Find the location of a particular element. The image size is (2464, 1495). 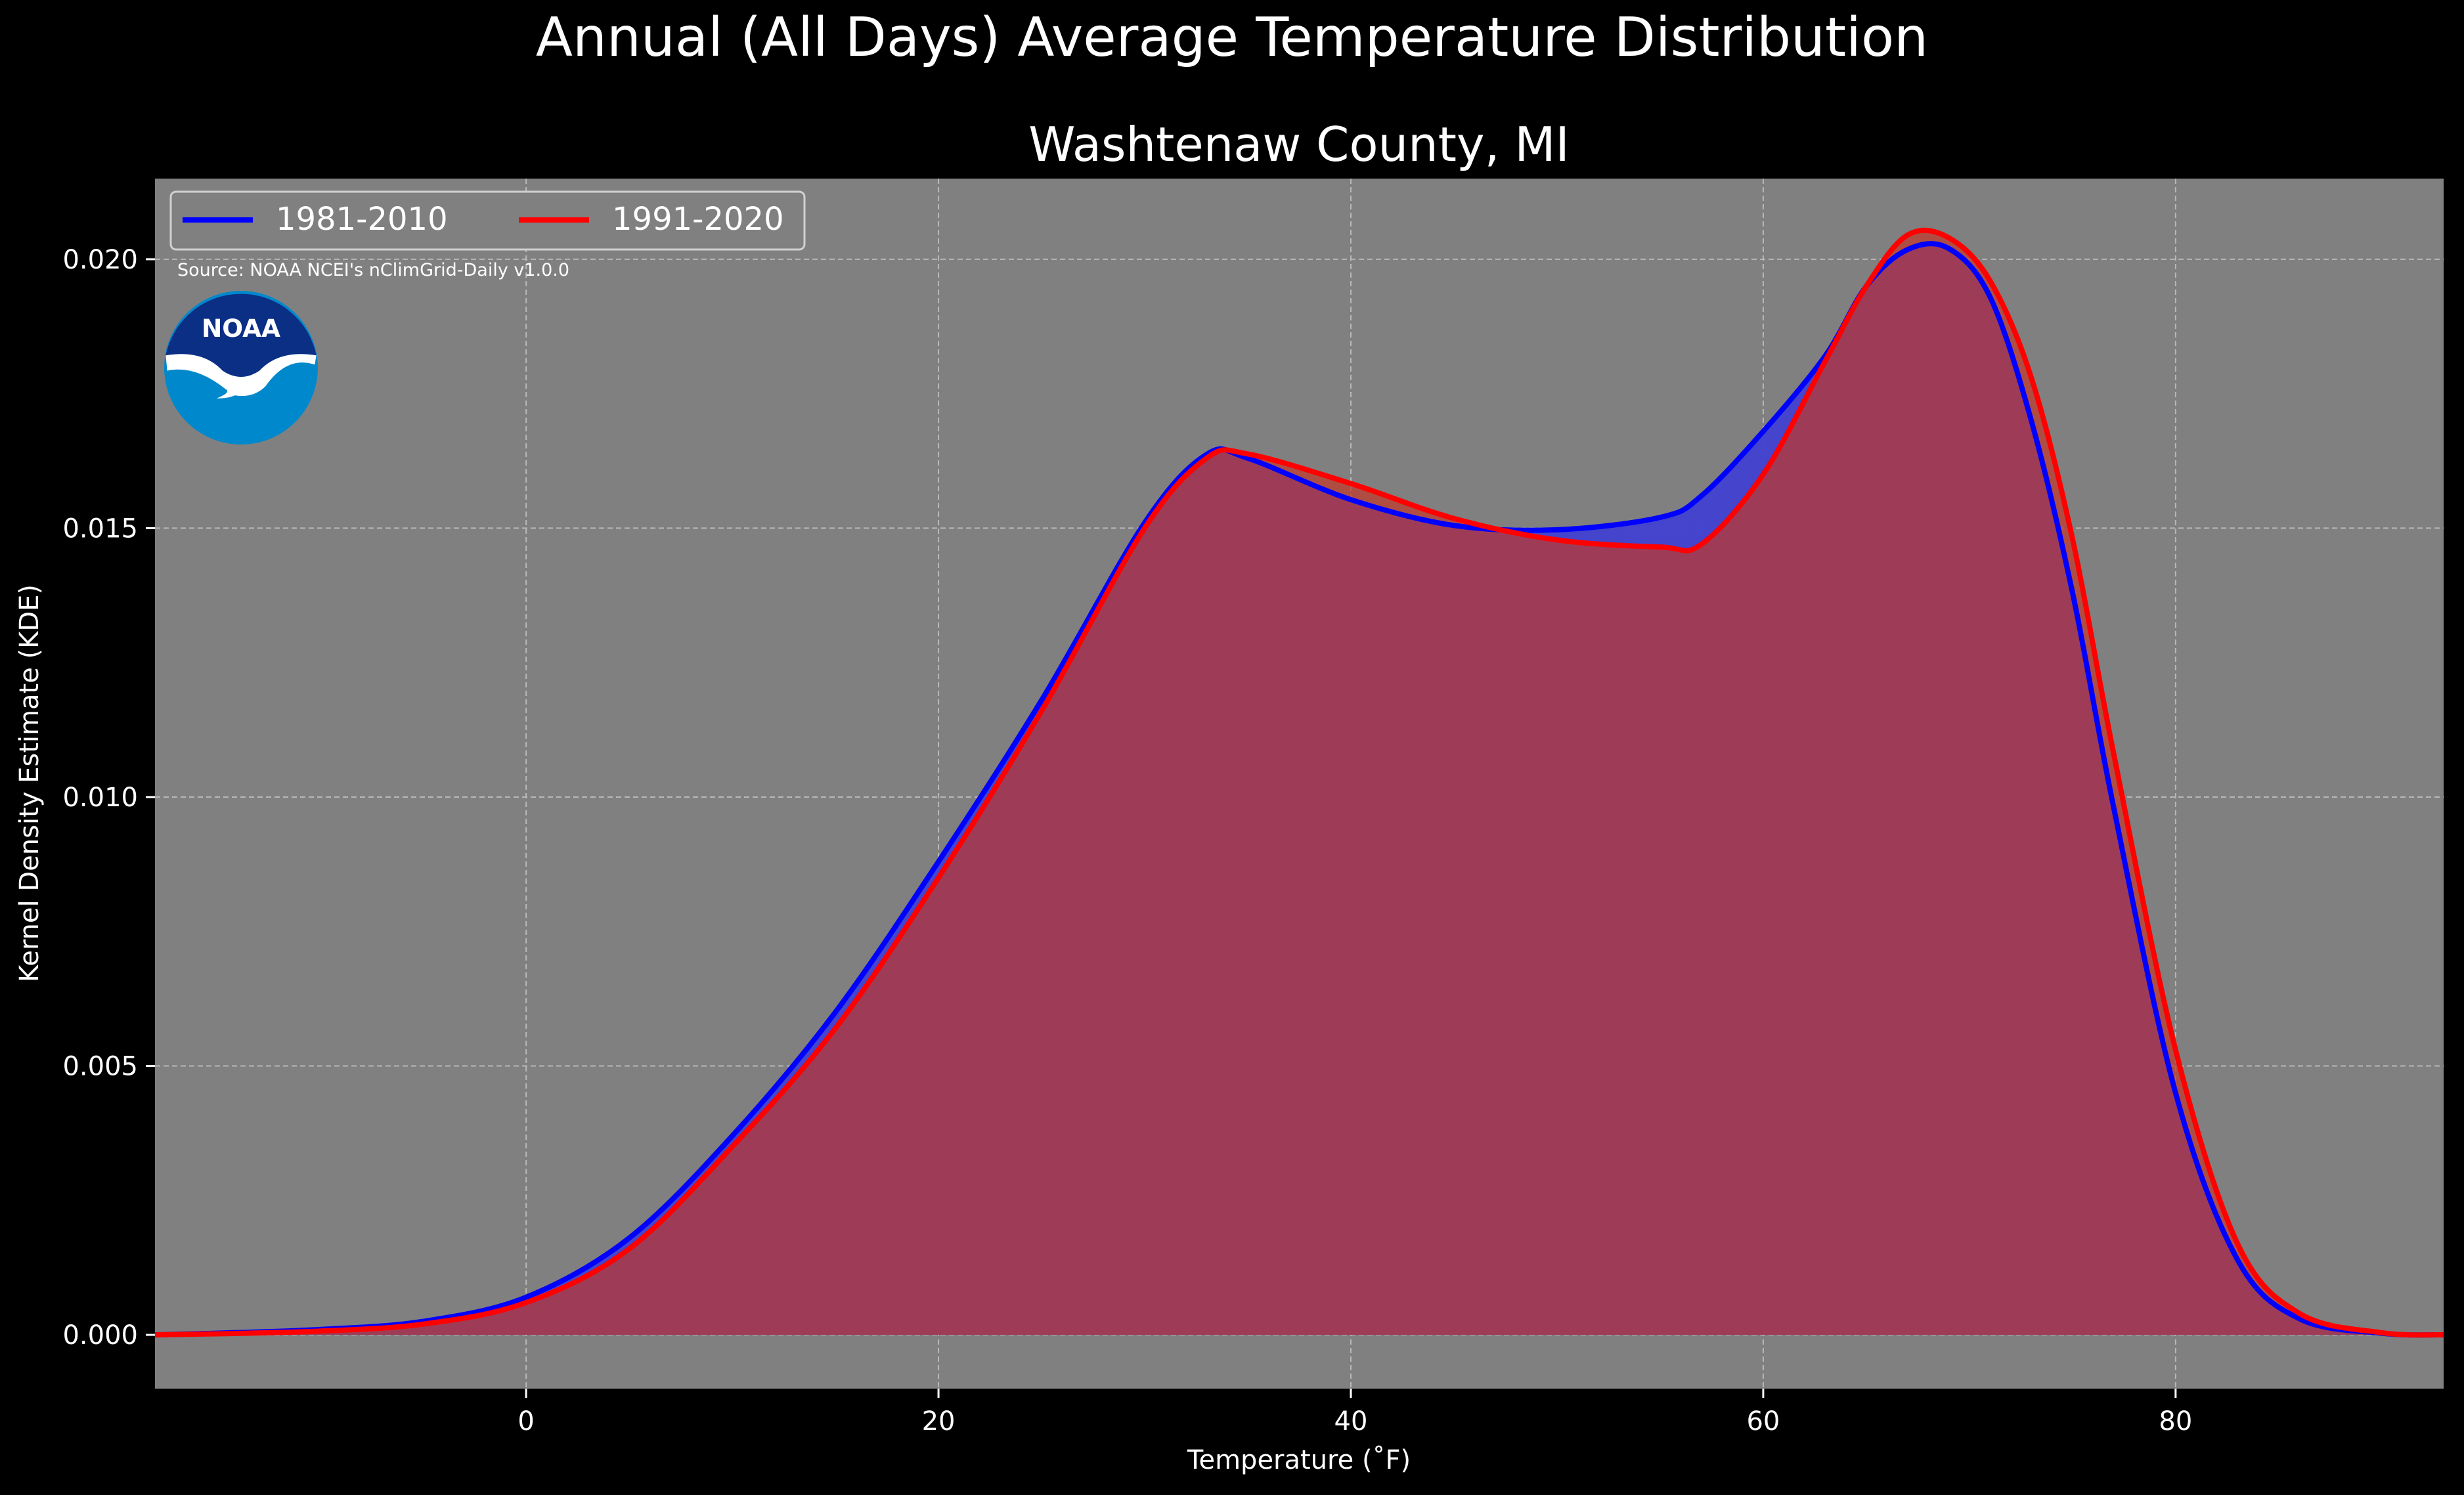

legend-box is located at coordinates (488, 220).